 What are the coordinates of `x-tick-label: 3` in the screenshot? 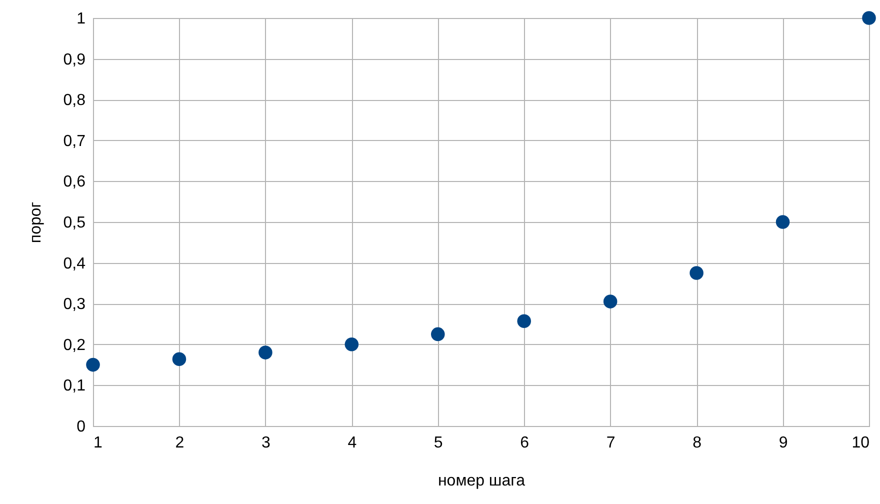 It's located at (265, 443).